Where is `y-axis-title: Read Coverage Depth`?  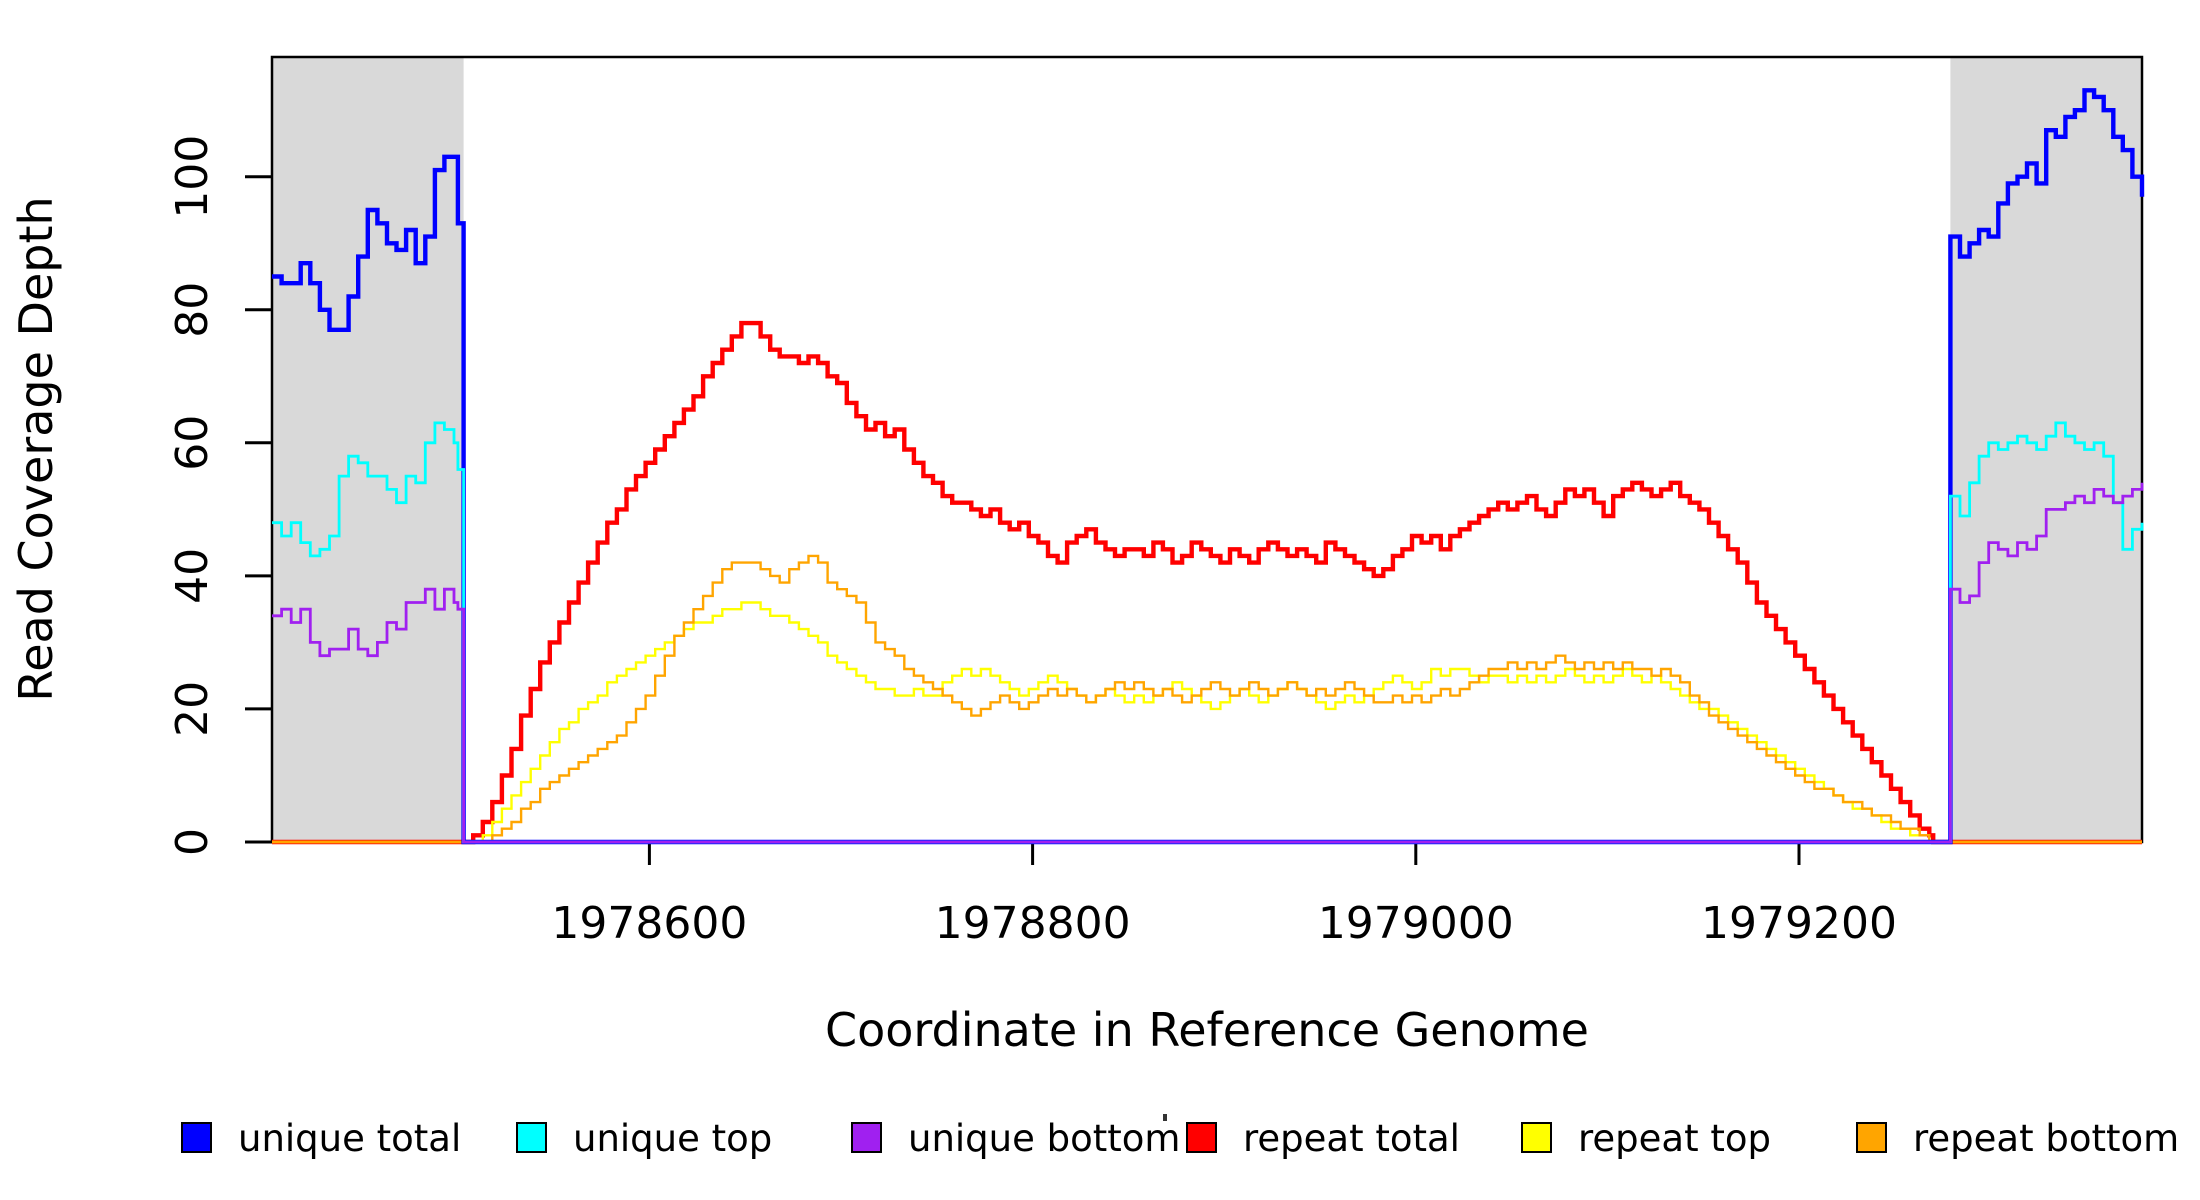 y-axis-title: Read Coverage Depth is located at coordinates (36, 448).